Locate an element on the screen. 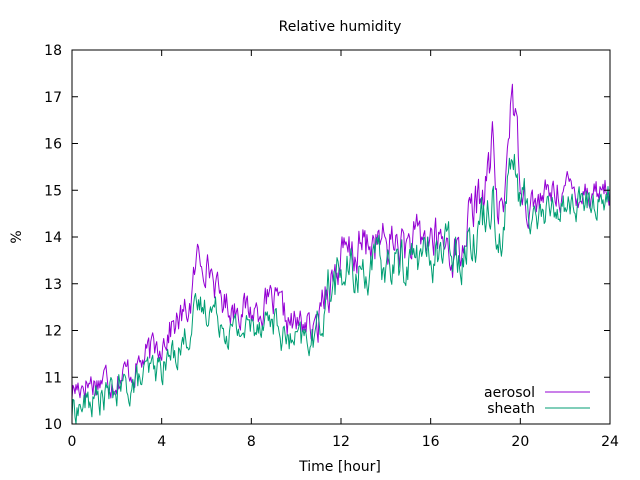  y-tick-label: 10 is located at coordinates (53, 425).